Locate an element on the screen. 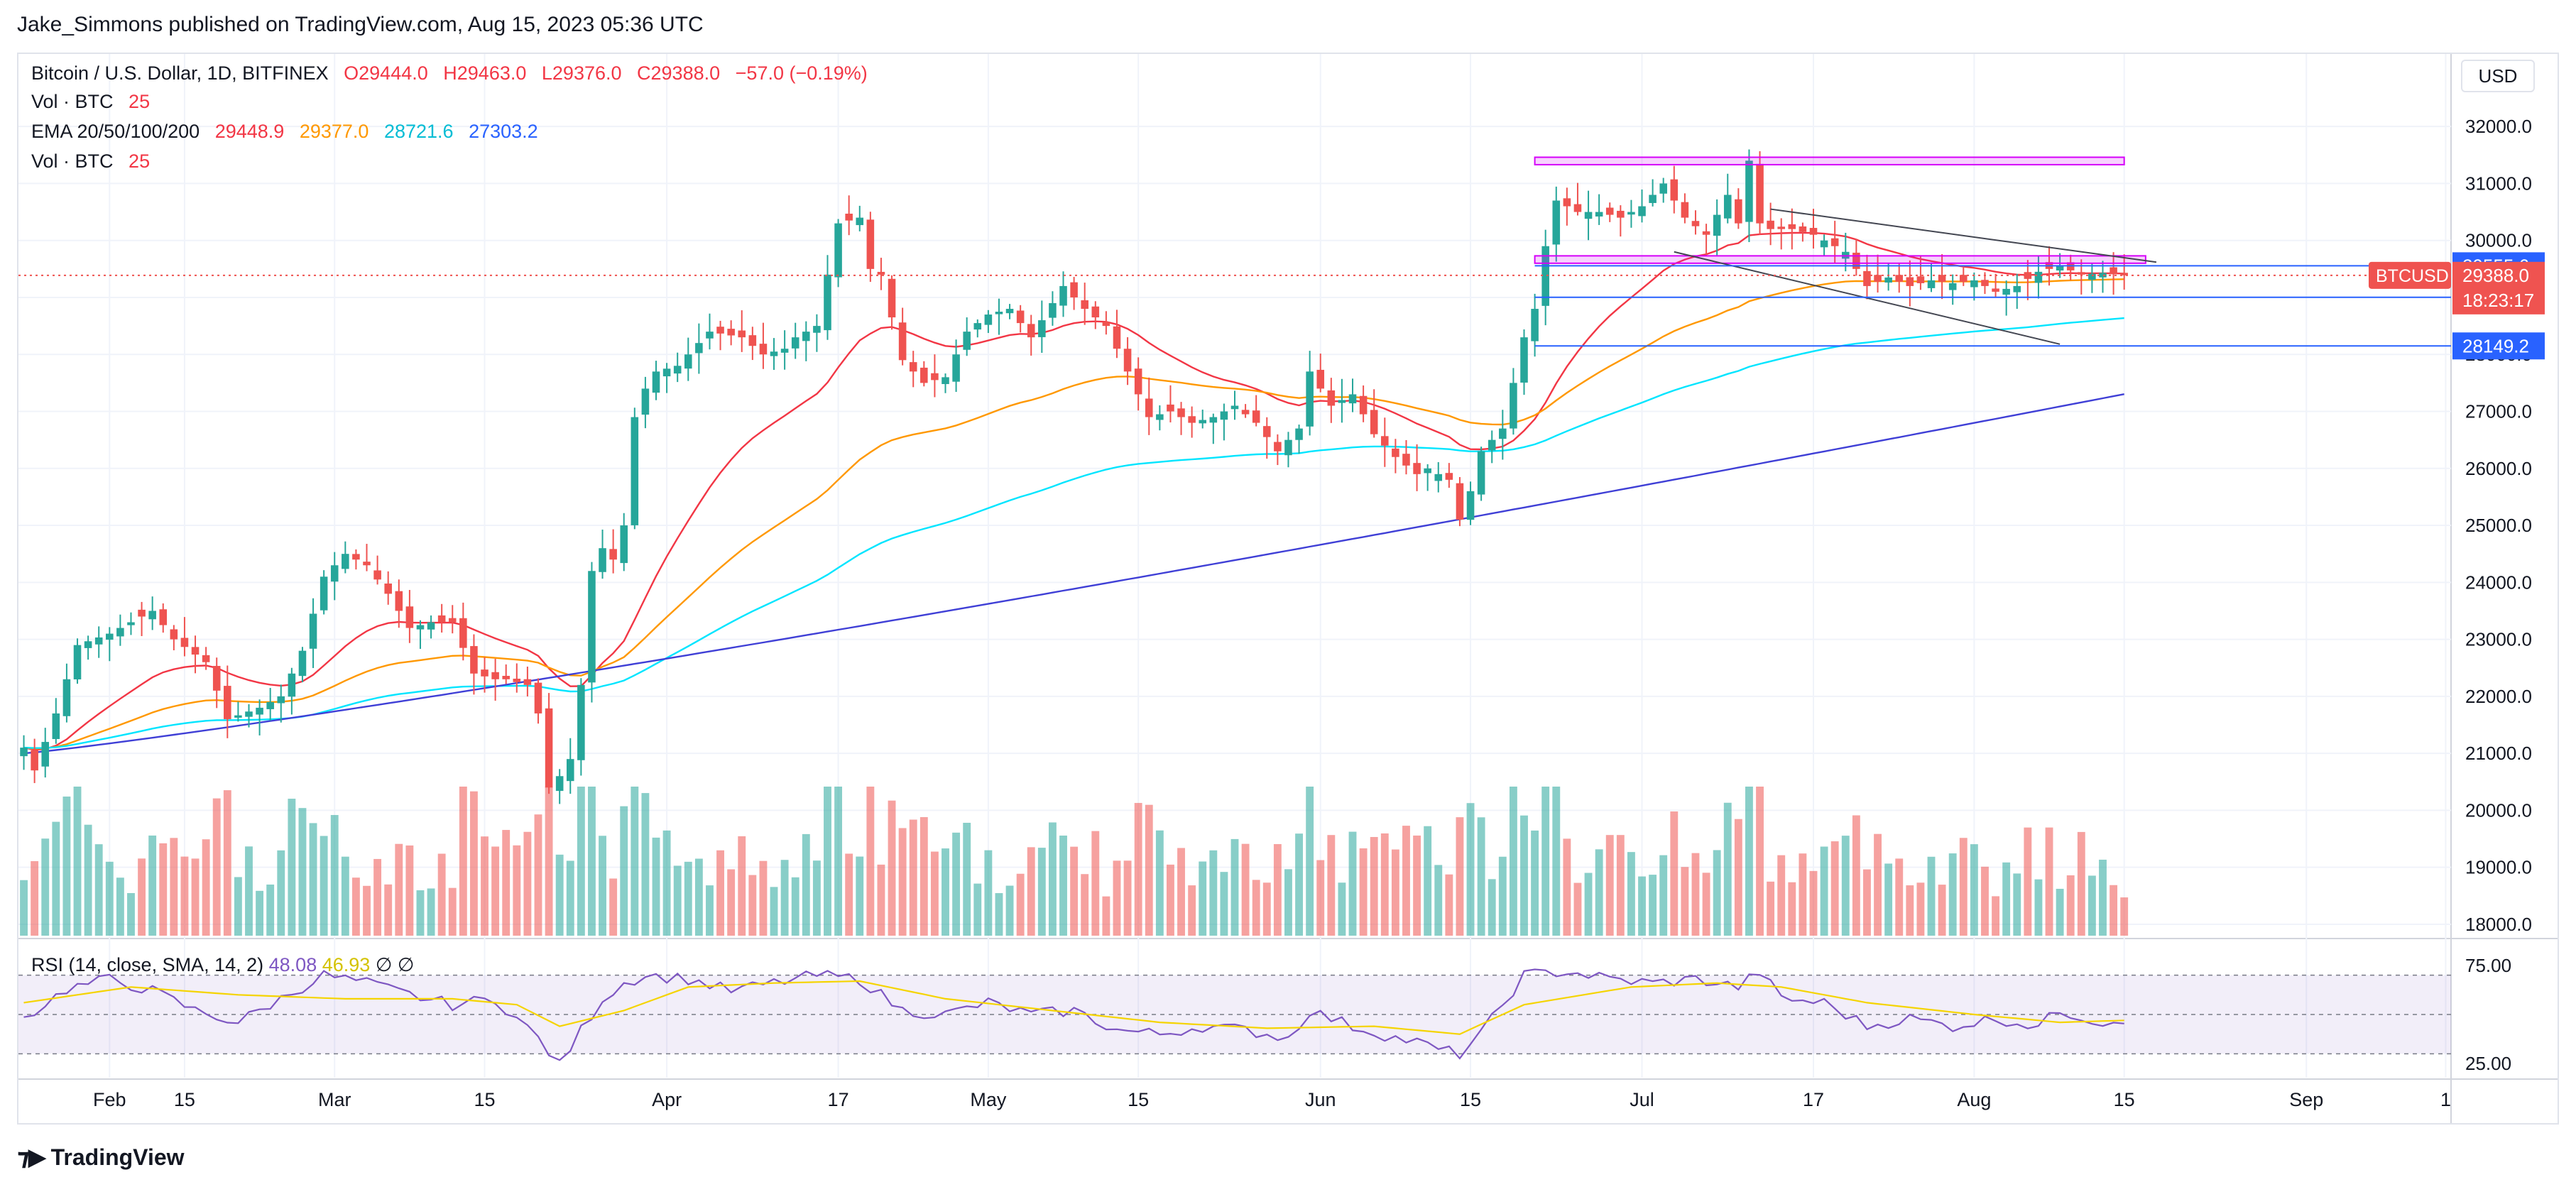 Image resolution: width=2576 pixels, height=1187 pixels. x-tick-label: Aug is located at coordinates (1974, 1099).